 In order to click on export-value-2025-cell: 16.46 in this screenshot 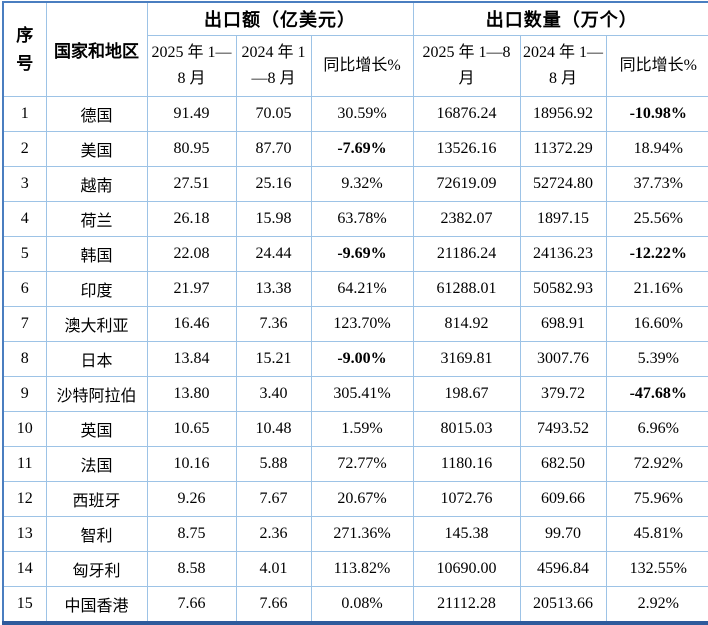, I will do `click(191, 324)`.